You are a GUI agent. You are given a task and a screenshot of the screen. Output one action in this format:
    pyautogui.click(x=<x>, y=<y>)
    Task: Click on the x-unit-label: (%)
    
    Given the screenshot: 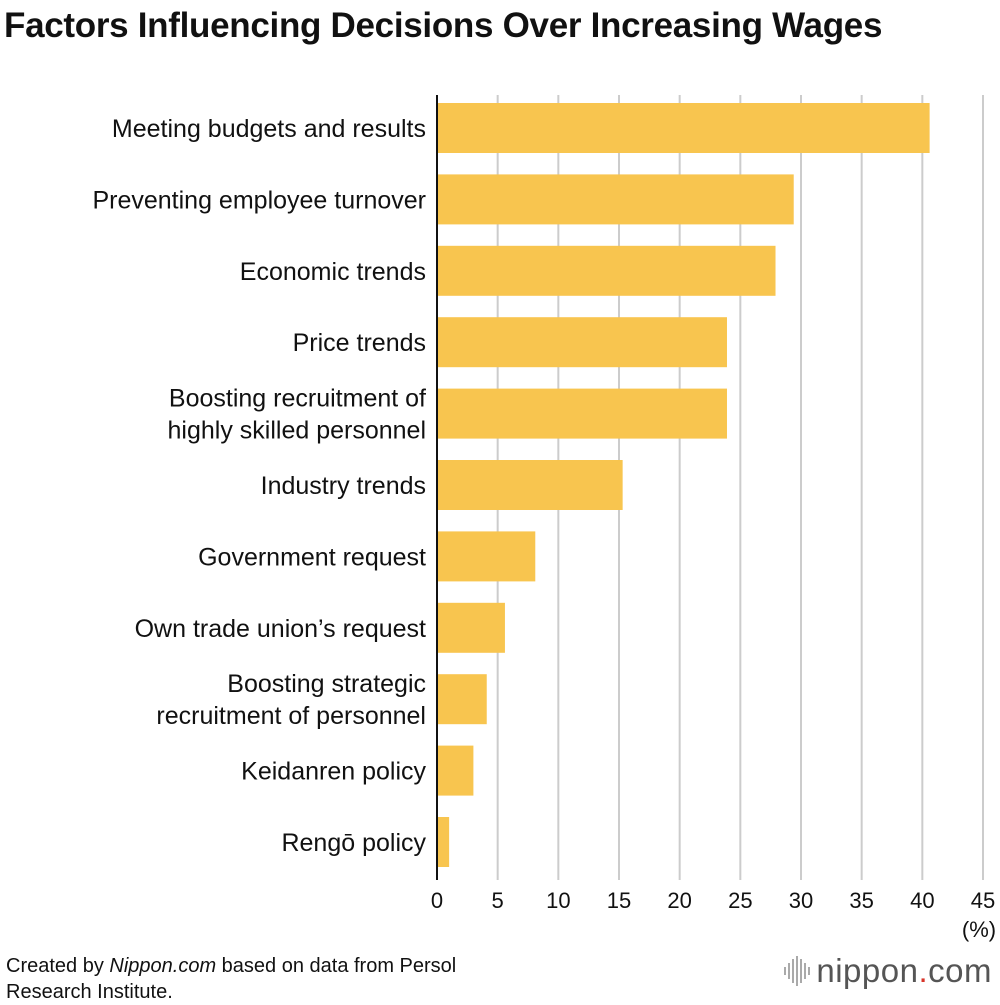 What is the action you would take?
    pyautogui.click(x=979, y=929)
    